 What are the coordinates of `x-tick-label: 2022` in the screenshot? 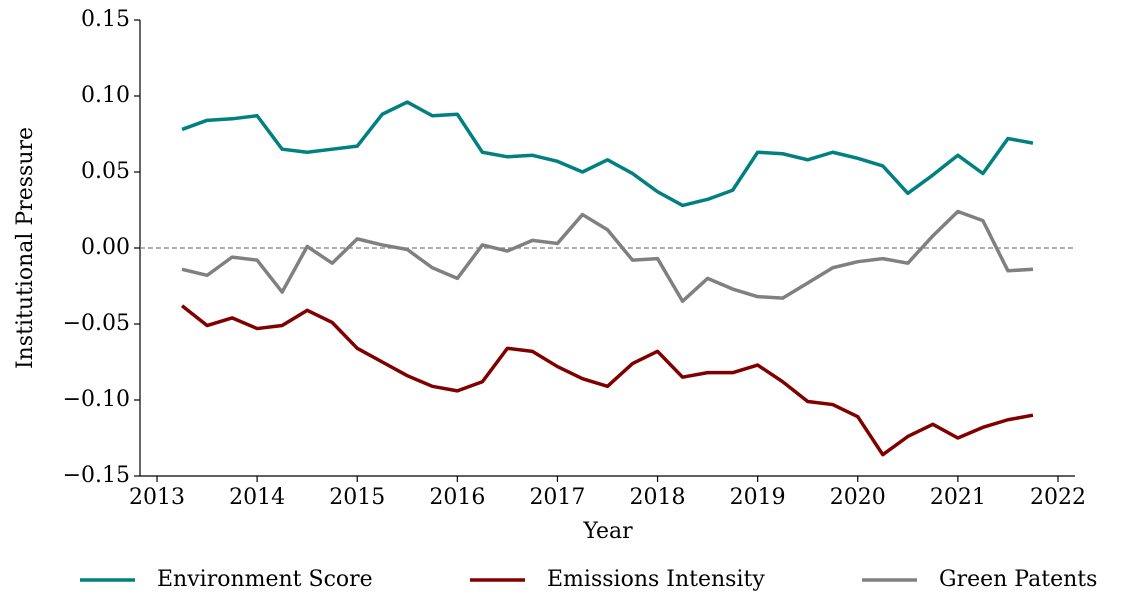 It's located at (1058, 497).